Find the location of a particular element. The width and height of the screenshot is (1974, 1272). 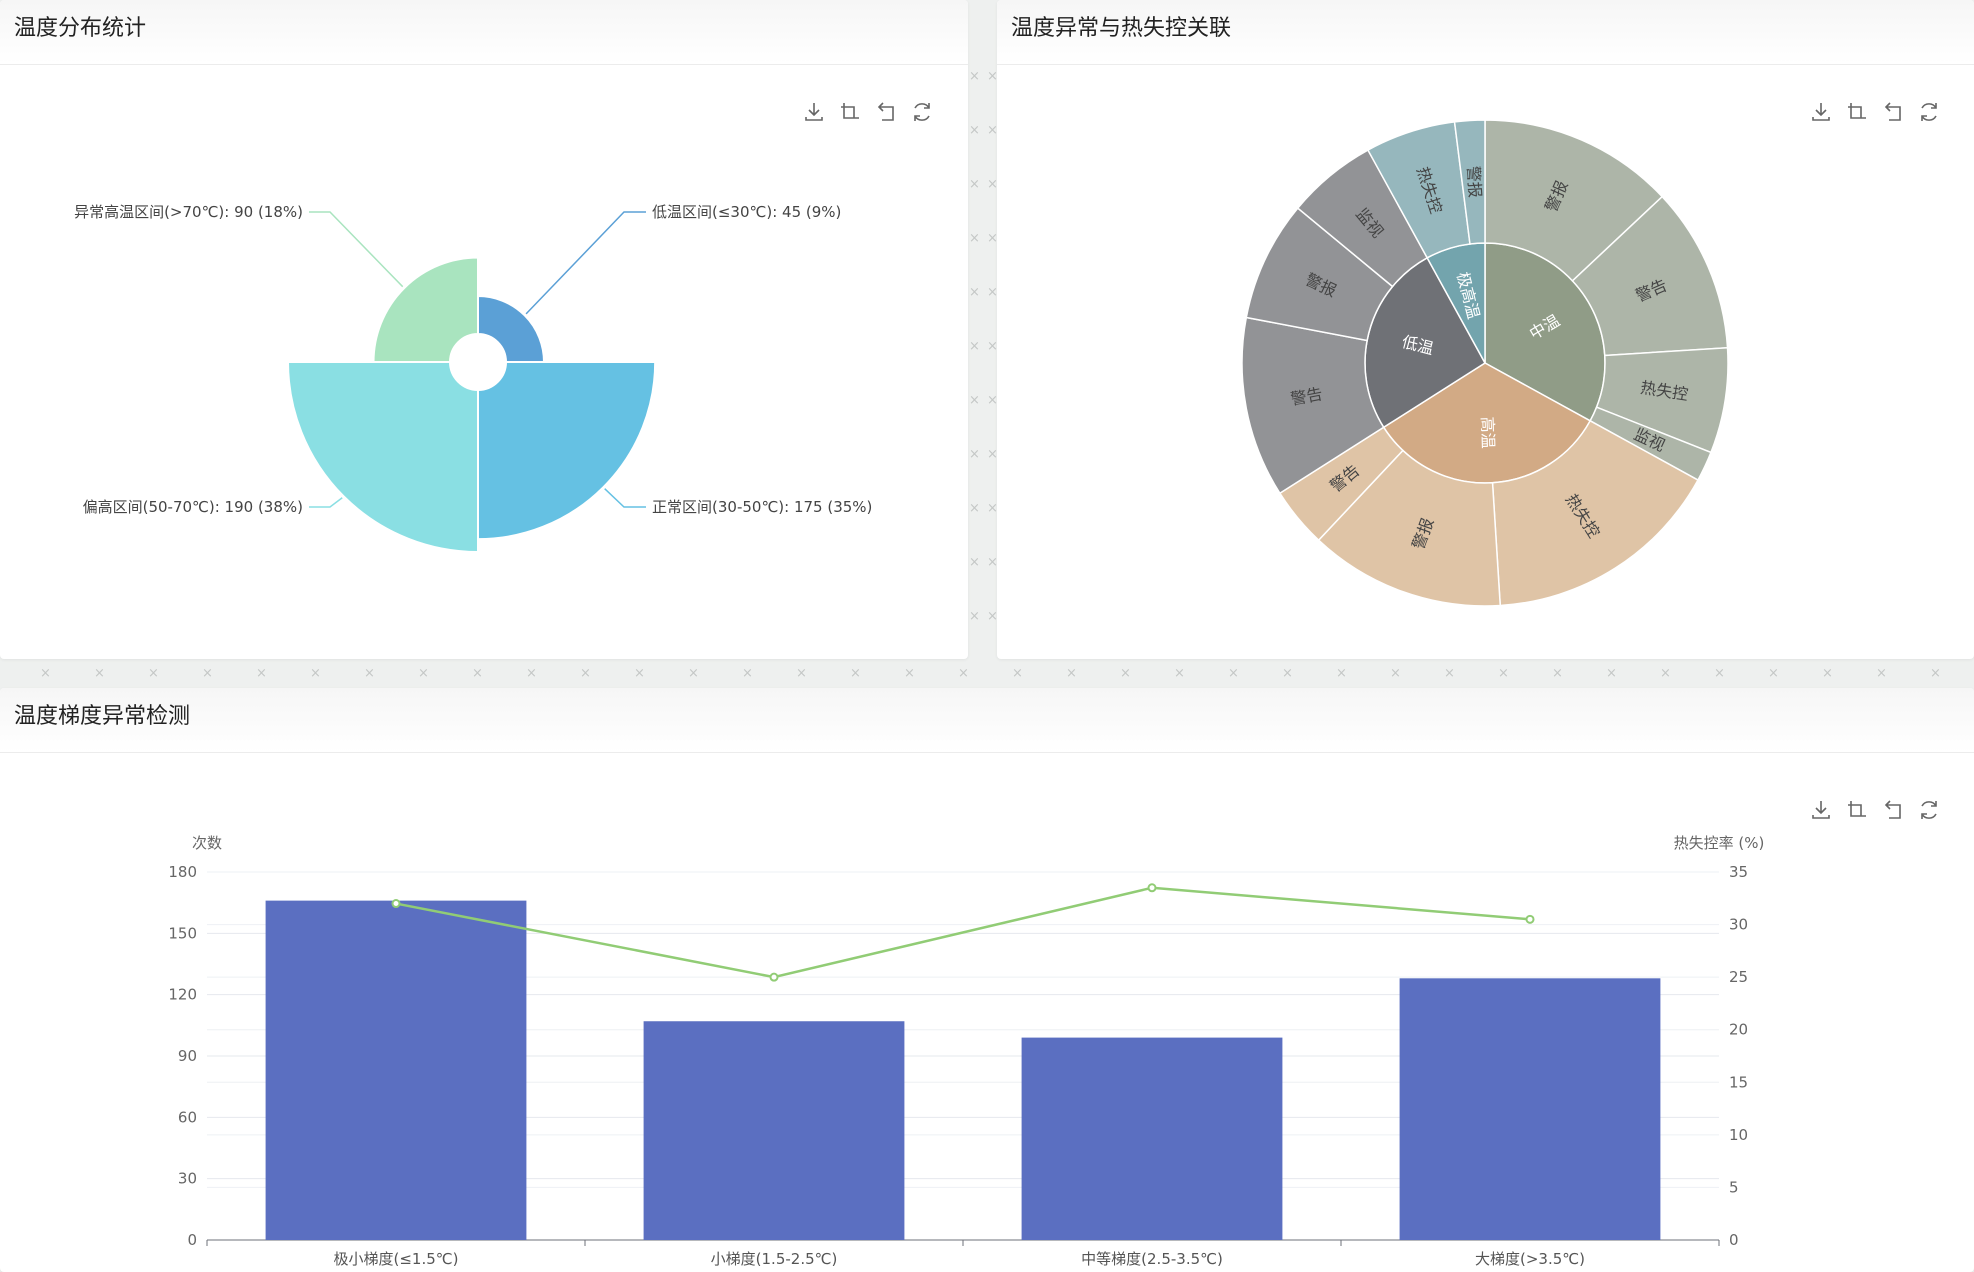

panel-title: 温度异常与热失控关联 is located at coordinates (1121, 28).